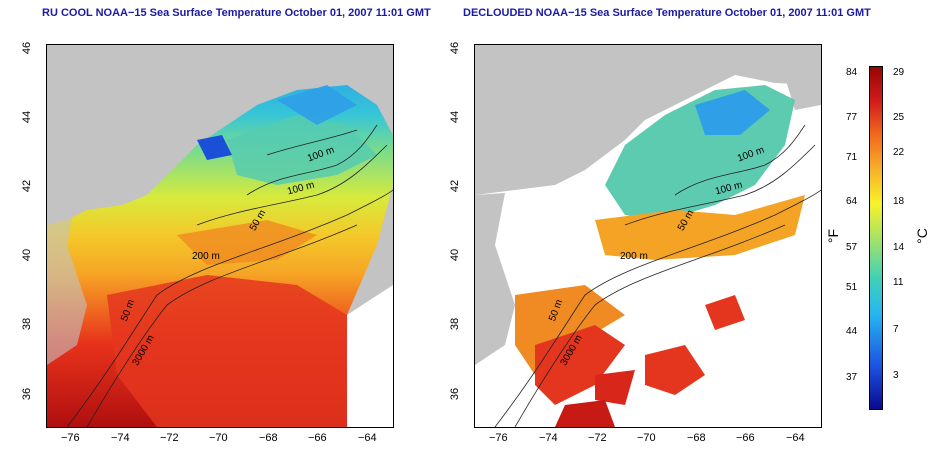 Image resolution: width=950 pixels, height=475 pixels. Describe the element at coordinates (852, 157) in the screenshot. I see `f-tick: 71` at that location.